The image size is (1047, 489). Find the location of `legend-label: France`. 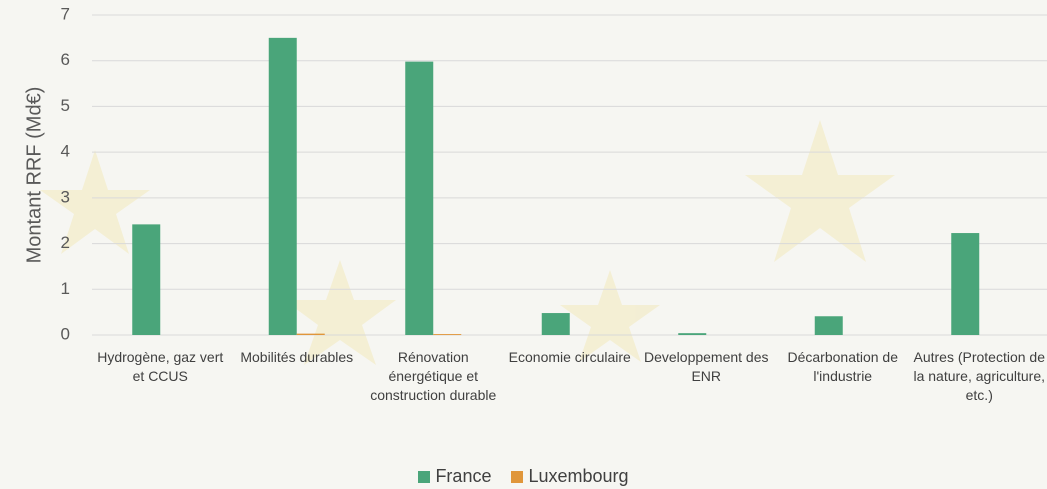

legend-label: France is located at coordinates (463, 476).